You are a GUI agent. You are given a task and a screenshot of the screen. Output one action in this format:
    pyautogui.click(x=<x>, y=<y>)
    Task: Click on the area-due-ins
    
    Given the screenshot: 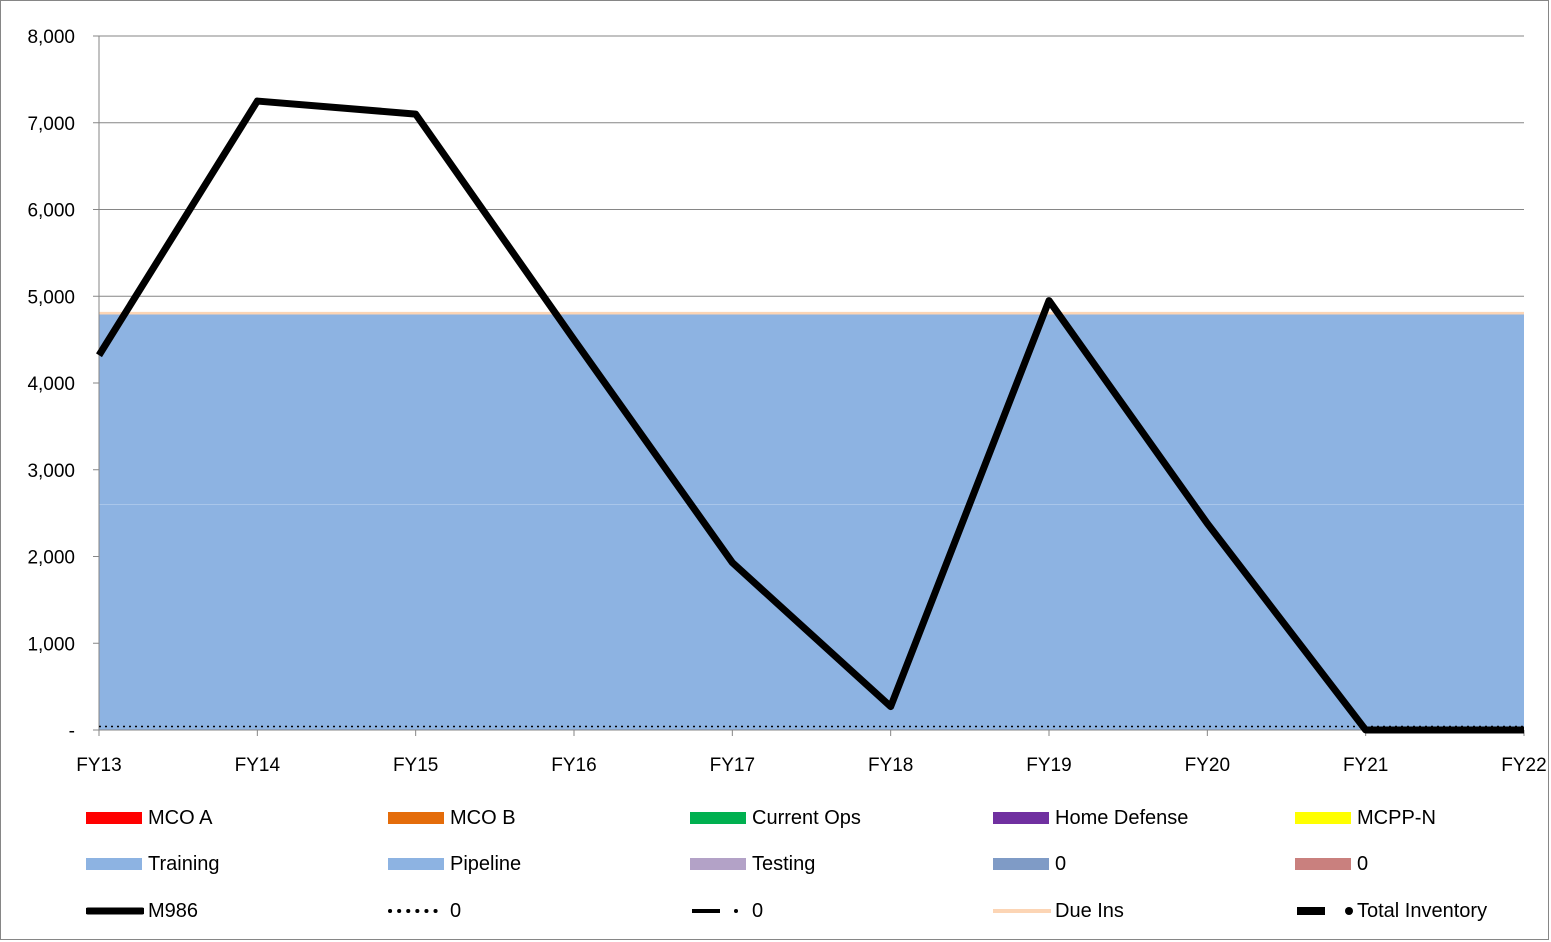 What is the action you would take?
    pyautogui.click(x=811, y=313)
    